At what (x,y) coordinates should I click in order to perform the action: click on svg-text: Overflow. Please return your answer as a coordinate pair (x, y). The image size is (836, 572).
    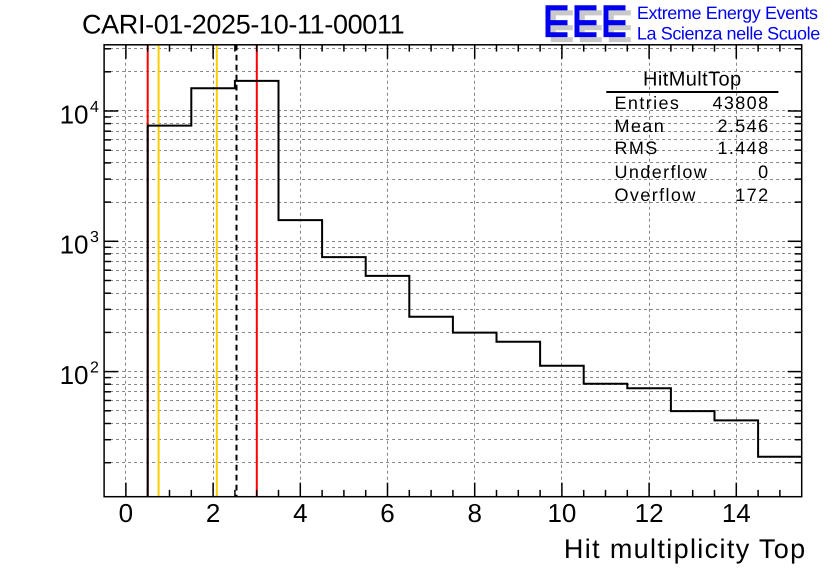
    Looking at the image, I should click on (656, 195).